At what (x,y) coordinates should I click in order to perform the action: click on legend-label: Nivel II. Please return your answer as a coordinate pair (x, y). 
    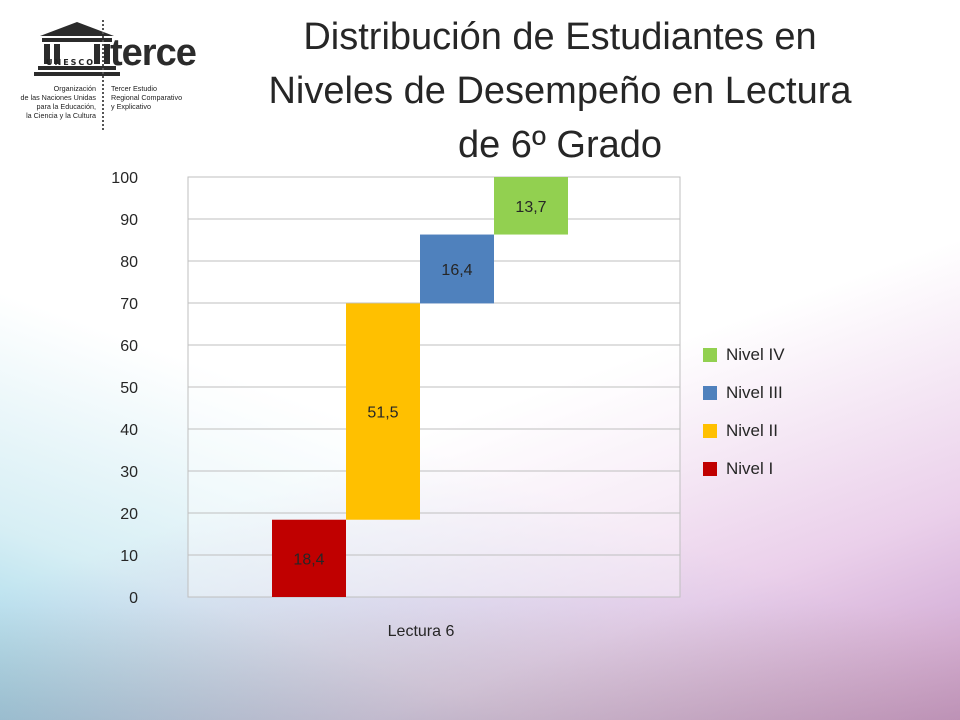
    Looking at the image, I should click on (752, 430).